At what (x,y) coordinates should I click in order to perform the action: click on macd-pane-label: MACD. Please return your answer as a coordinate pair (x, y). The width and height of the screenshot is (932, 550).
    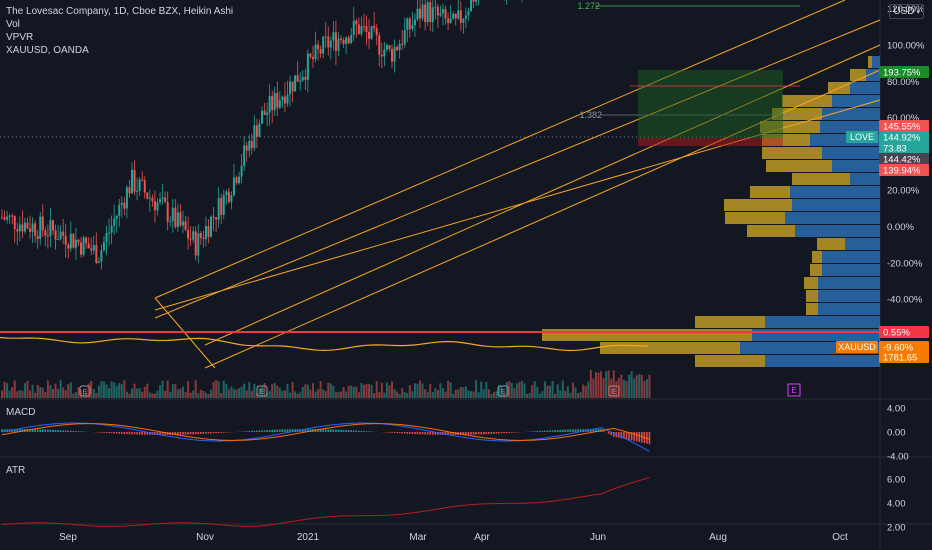
    Looking at the image, I should click on (21, 412).